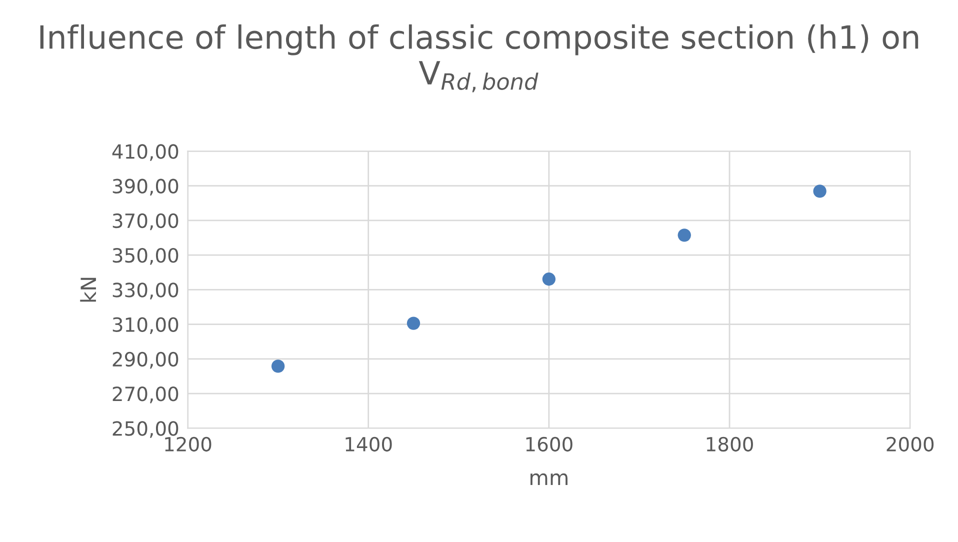  What do you see at coordinates (145, 325) in the screenshot?
I see `y-tick-label: 310,00` at bounding box center [145, 325].